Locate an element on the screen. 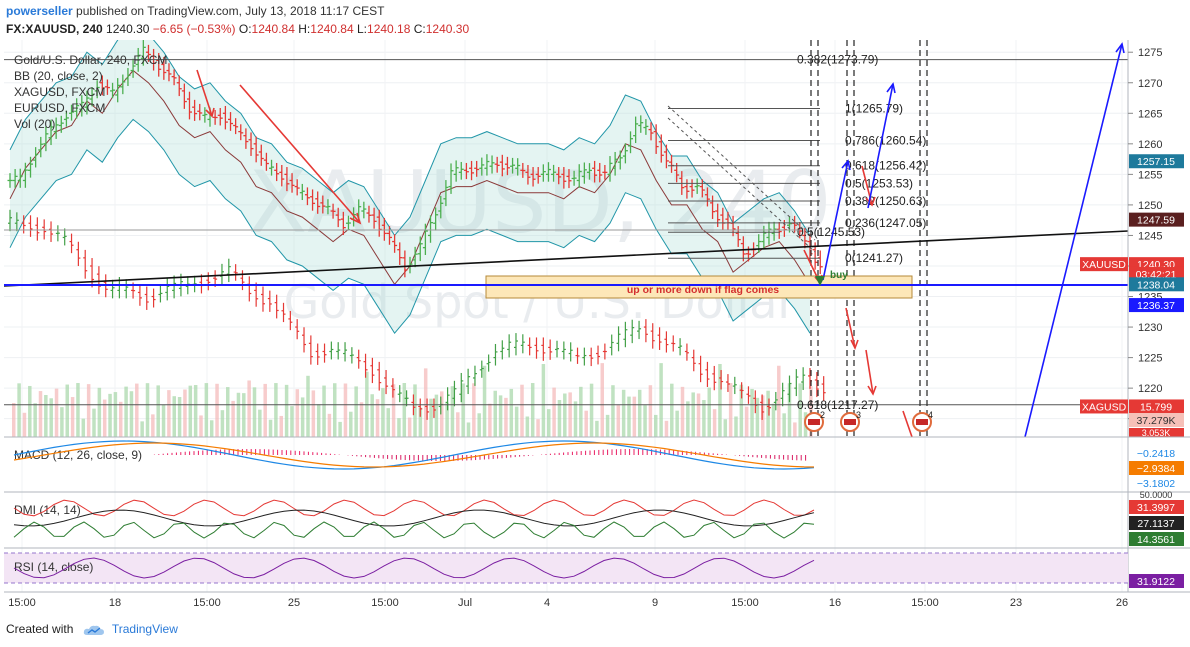 The height and width of the screenshot is (647, 1190). price-tick-label: 1265 is located at coordinates (1150, 114).